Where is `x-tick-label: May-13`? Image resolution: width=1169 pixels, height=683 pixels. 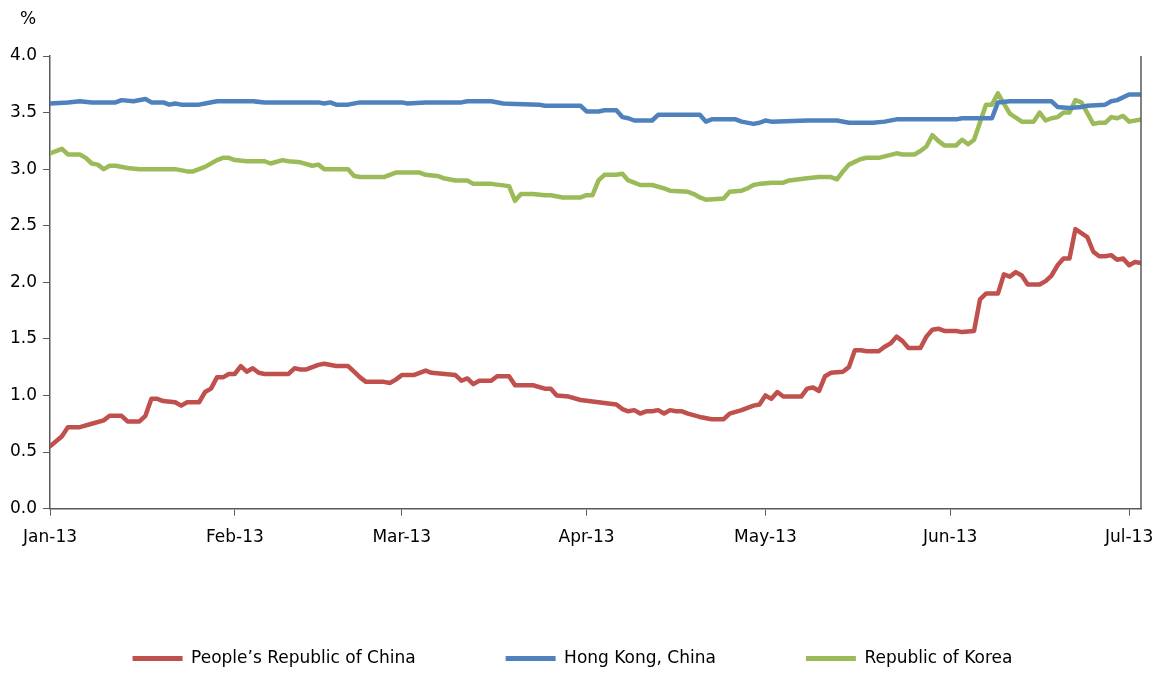
x-tick-label: May-13 is located at coordinates (765, 536).